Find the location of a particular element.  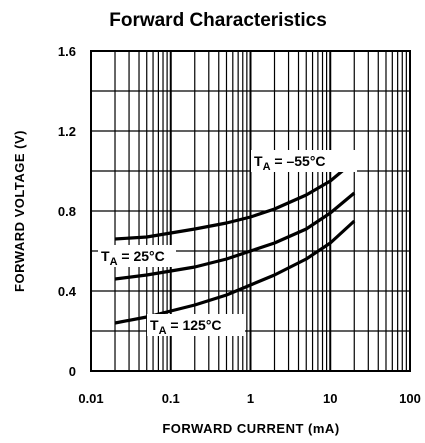

y-tick-label: 1.2 is located at coordinates (67, 131).